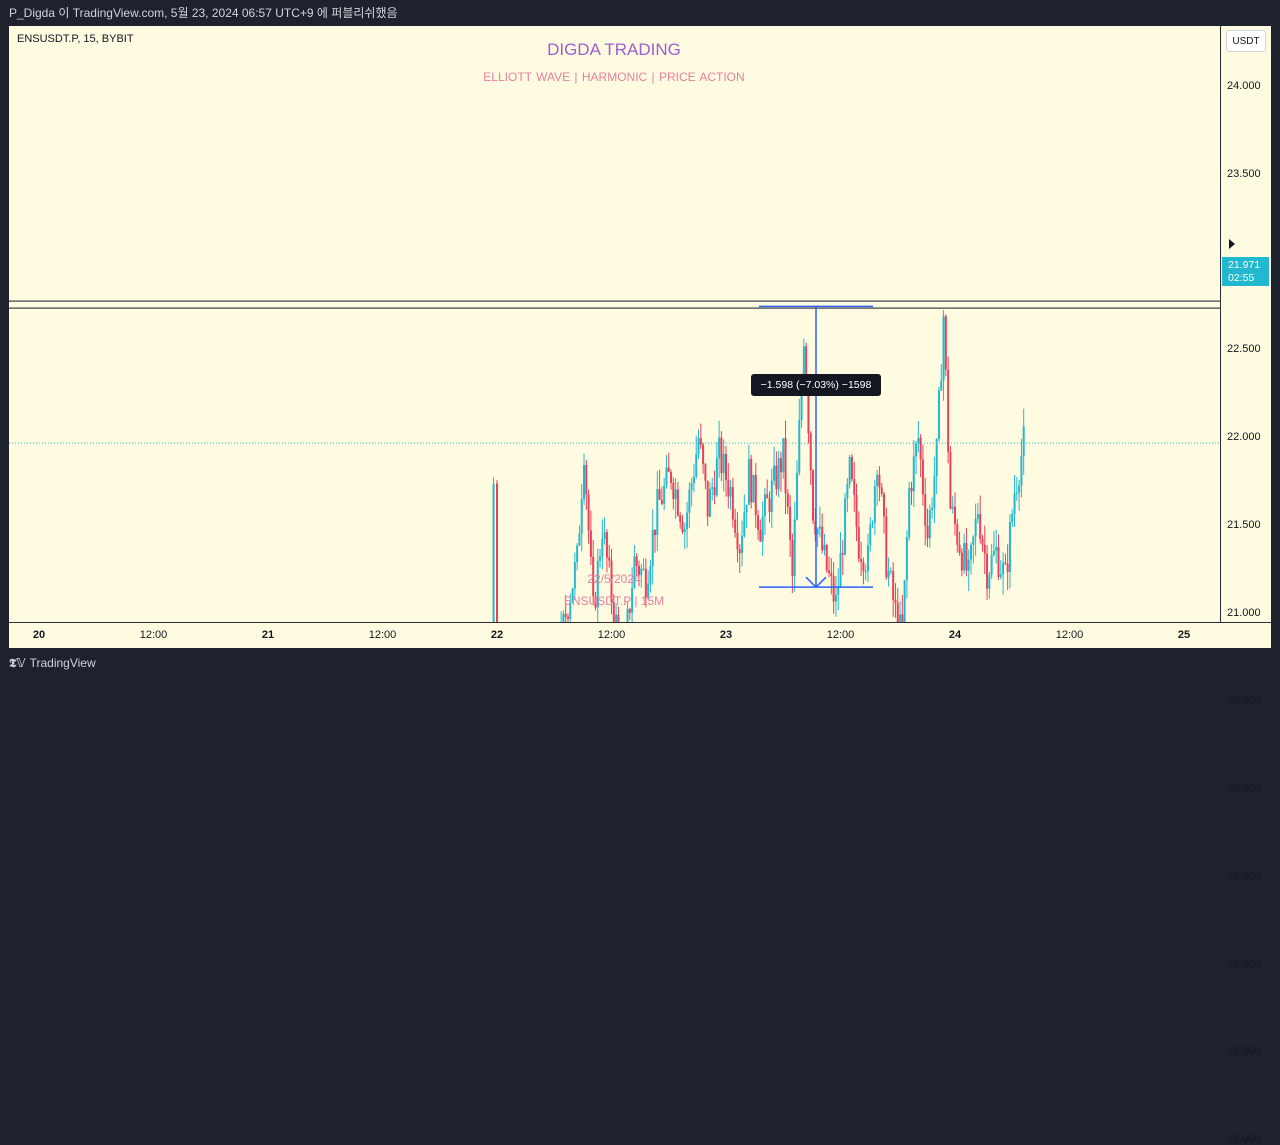 This screenshot has height=1145, width=1280. I want to click on price-tick: 24.000, so click(1244, 86).